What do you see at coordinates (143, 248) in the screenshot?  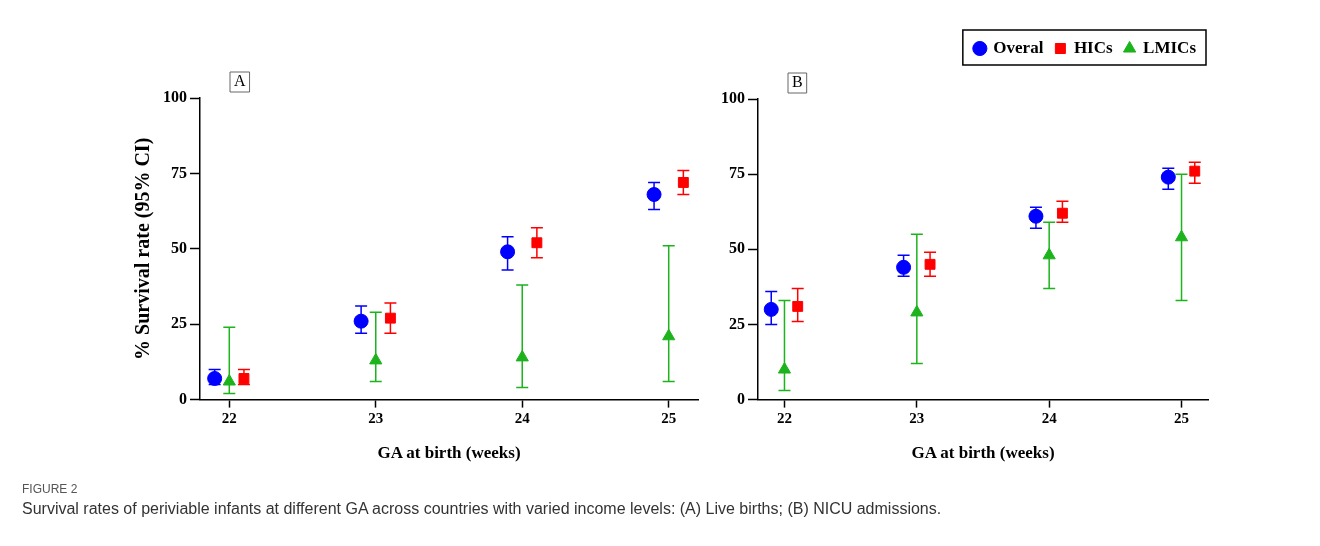 I see `y-axis-title: % Survival rate (95% CI)` at bounding box center [143, 248].